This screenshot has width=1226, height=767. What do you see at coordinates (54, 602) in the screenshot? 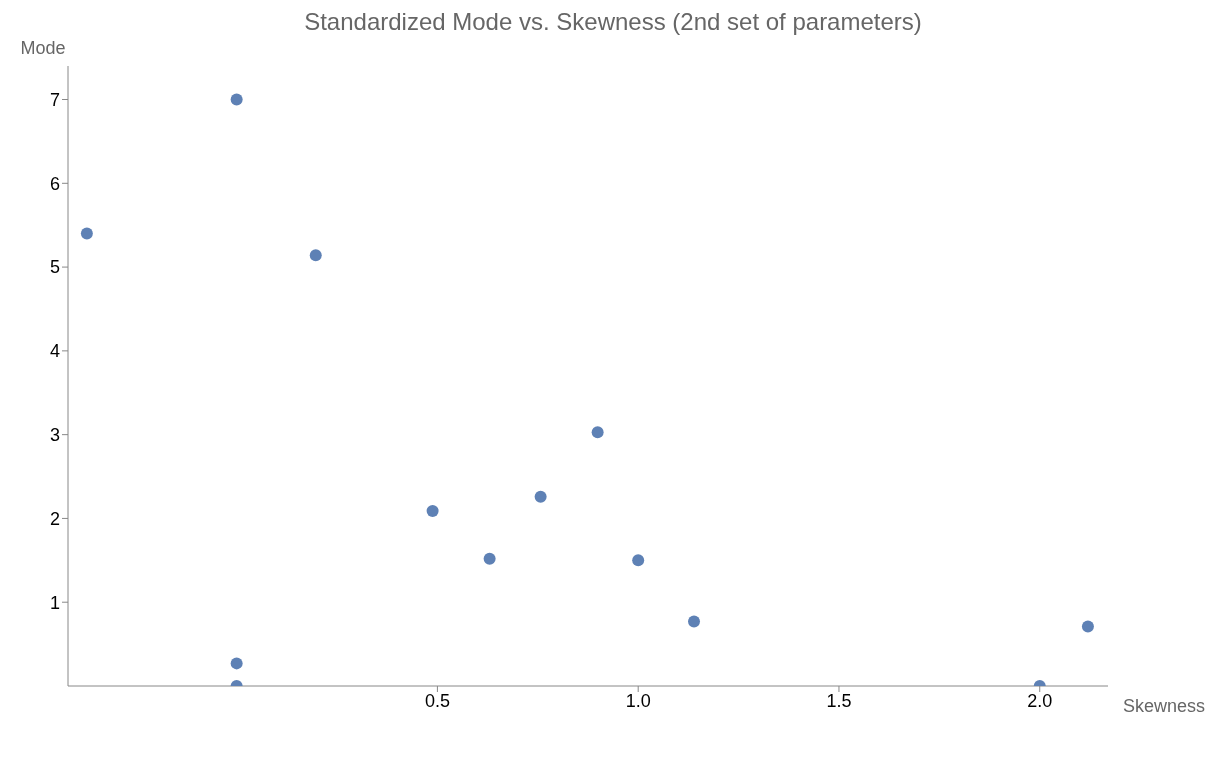
I see `y-tick-label: 1` at bounding box center [54, 602].